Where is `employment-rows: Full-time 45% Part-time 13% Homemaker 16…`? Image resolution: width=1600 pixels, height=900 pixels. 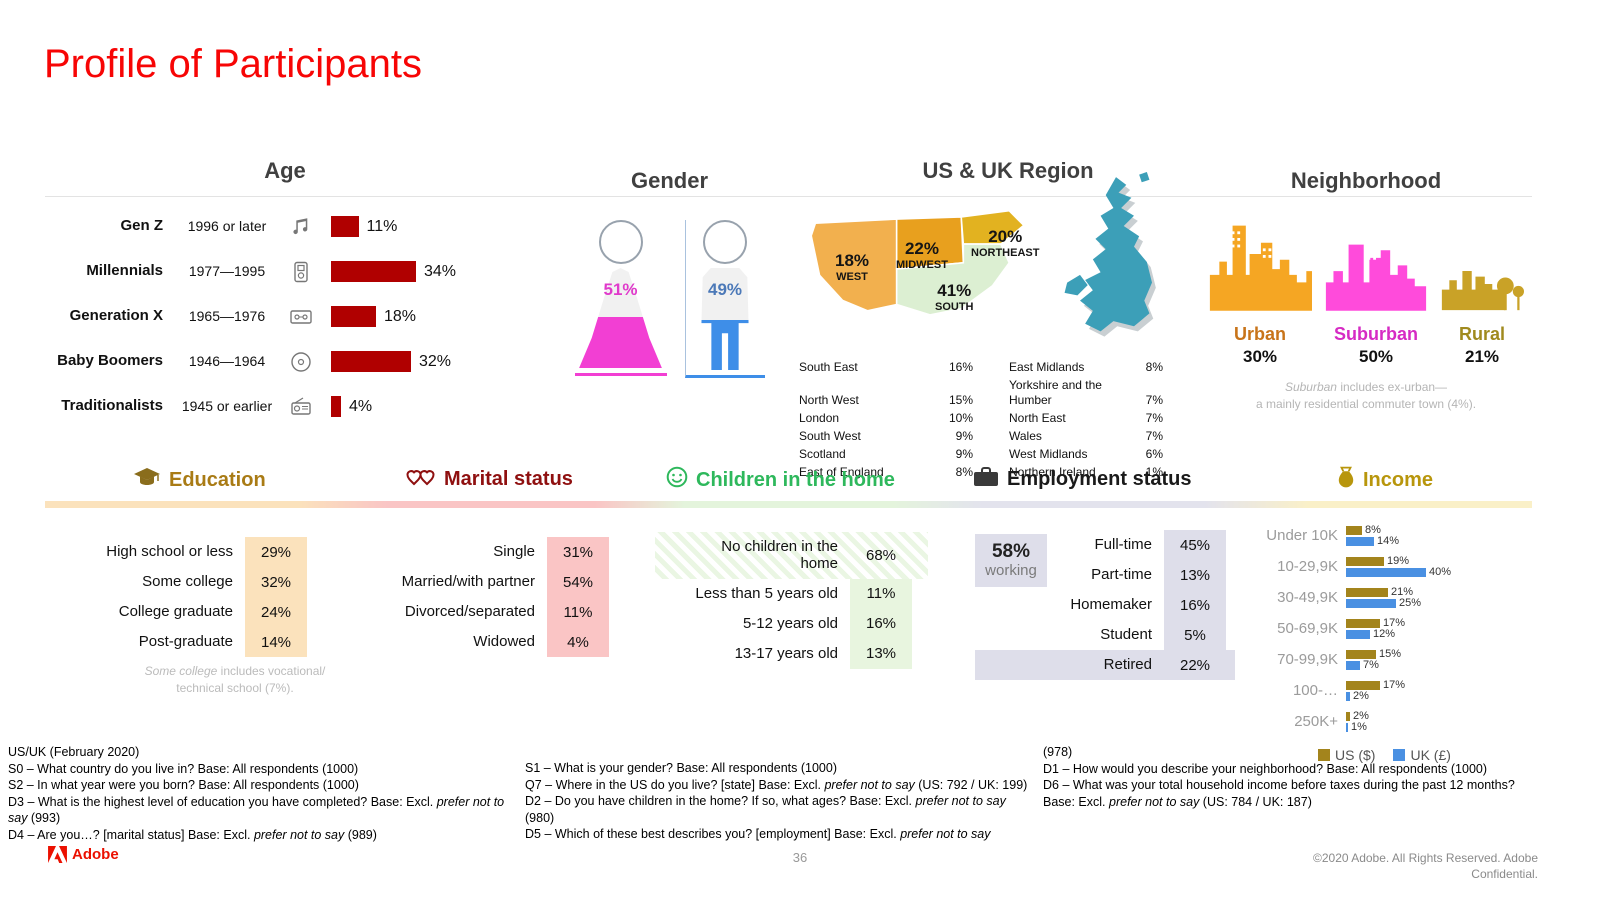 employment-rows: Full-time 45% Part-time 13% Homemaker 16… is located at coordinates (1105, 605).